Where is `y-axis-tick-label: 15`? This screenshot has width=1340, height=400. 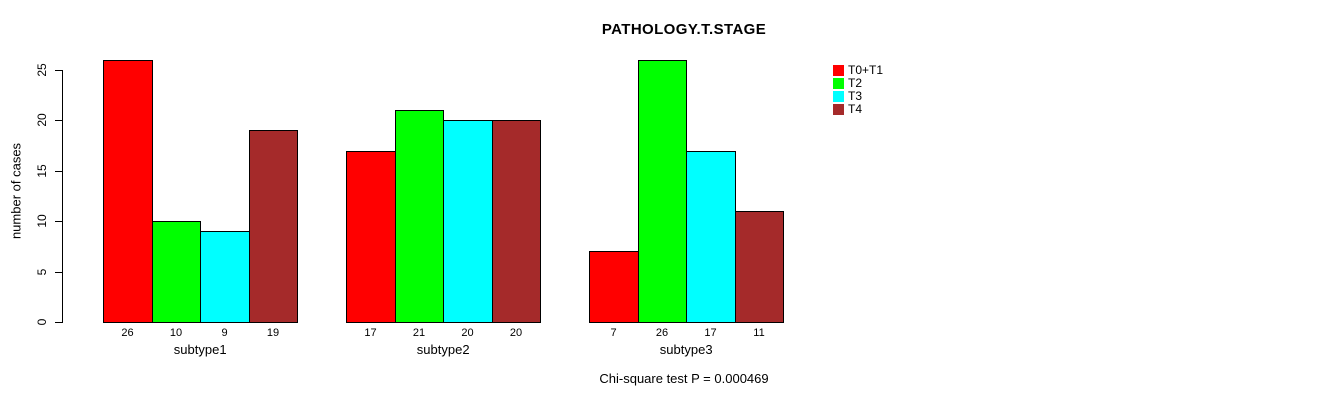 y-axis-tick-label: 15 is located at coordinates (42, 171).